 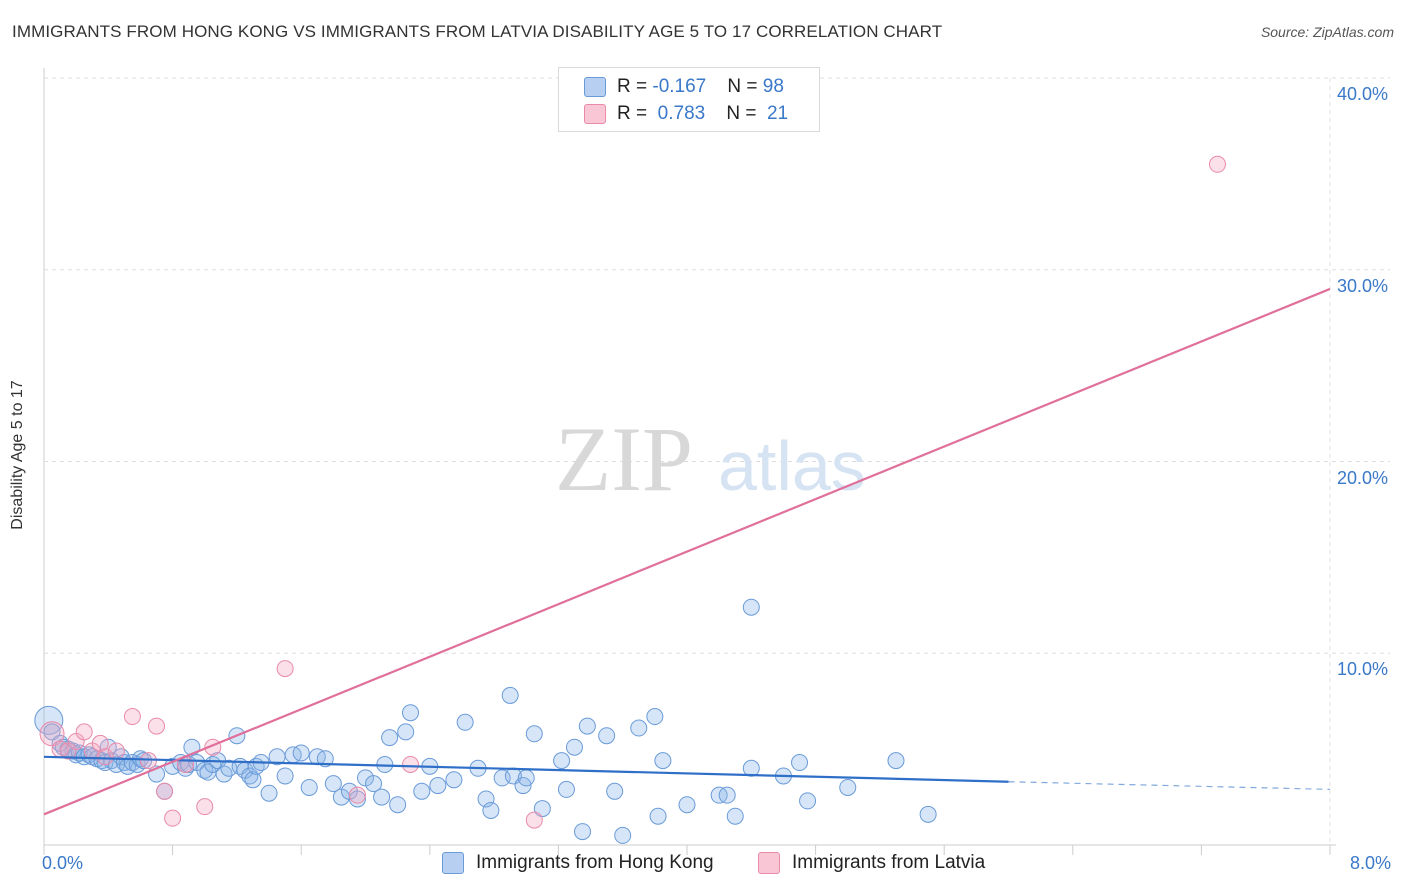 What do you see at coordinates (595, 114) in the screenshot?
I see `latvia-swatch` at bounding box center [595, 114].